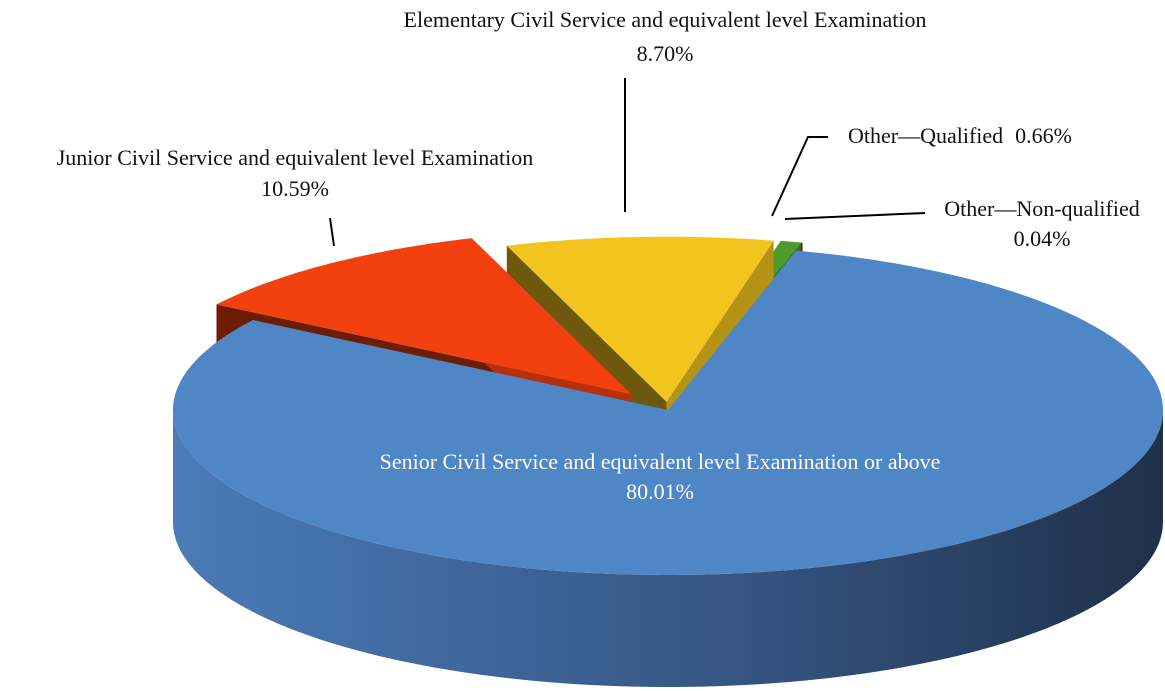 This screenshot has height=691, width=1165. Describe the element at coordinates (1043, 135) in the screenshot. I see `slice-value-label: 0.66%` at that location.